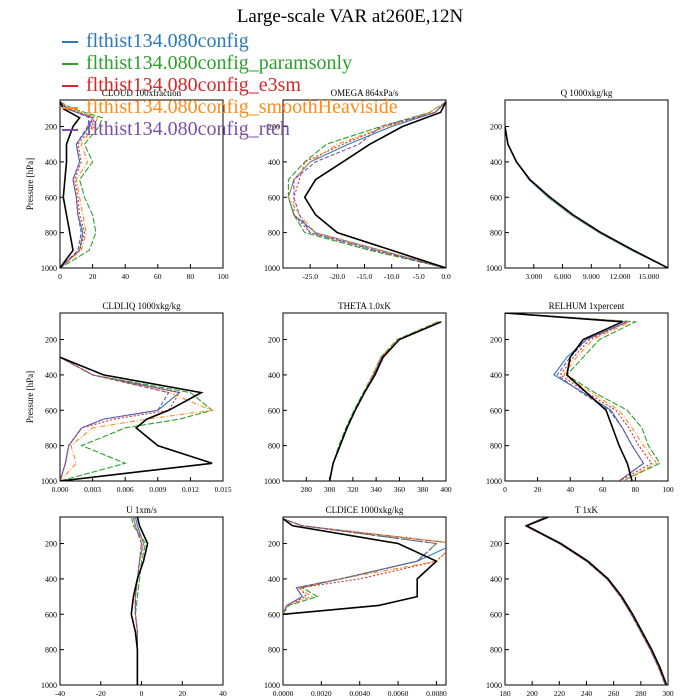 The width and height of the screenshot is (700, 700). Describe the element at coordinates (350, 16) in the screenshot. I see `figure-title: Large-scale VAR at260E,12N` at that location.